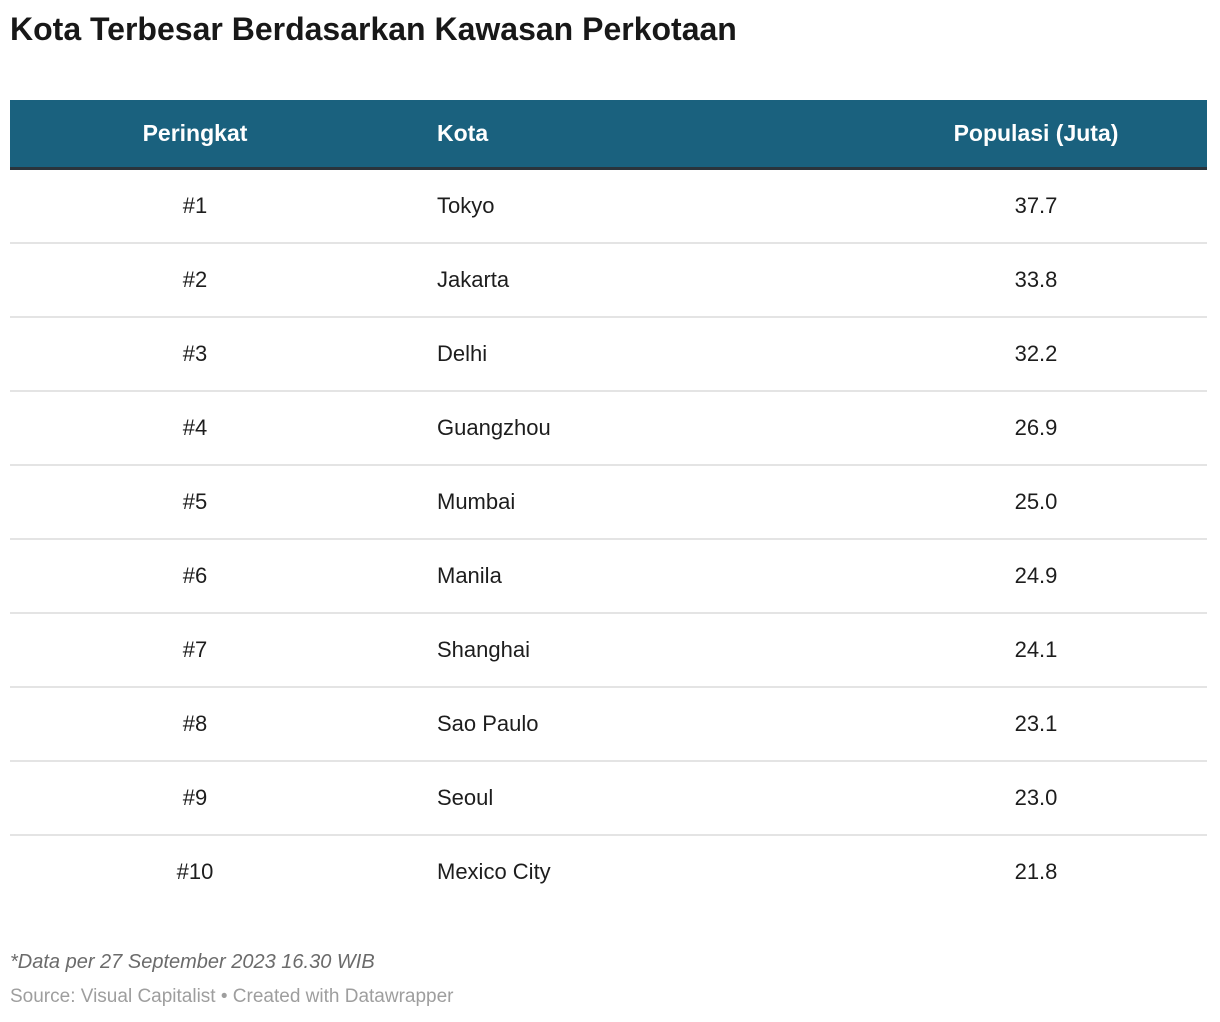 This screenshot has width=1220, height=1022. Describe the element at coordinates (195, 575) in the screenshot. I see `rank-cell: #6` at that location.